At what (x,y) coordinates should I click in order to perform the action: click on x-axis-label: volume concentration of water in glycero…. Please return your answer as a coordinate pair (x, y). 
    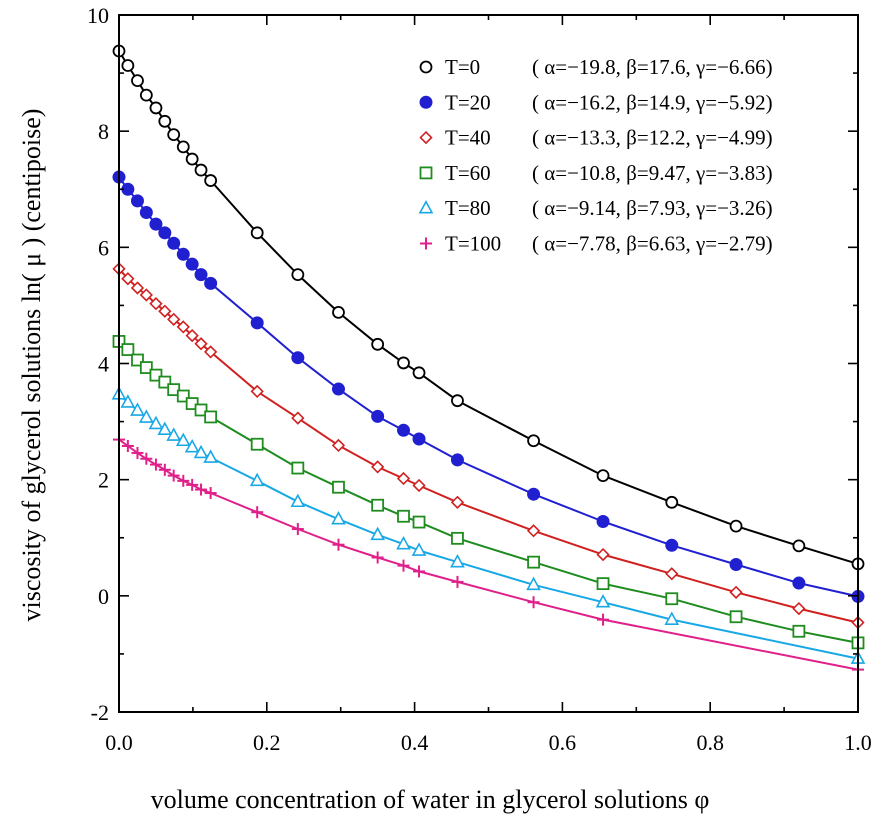
    Looking at the image, I should click on (430, 799).